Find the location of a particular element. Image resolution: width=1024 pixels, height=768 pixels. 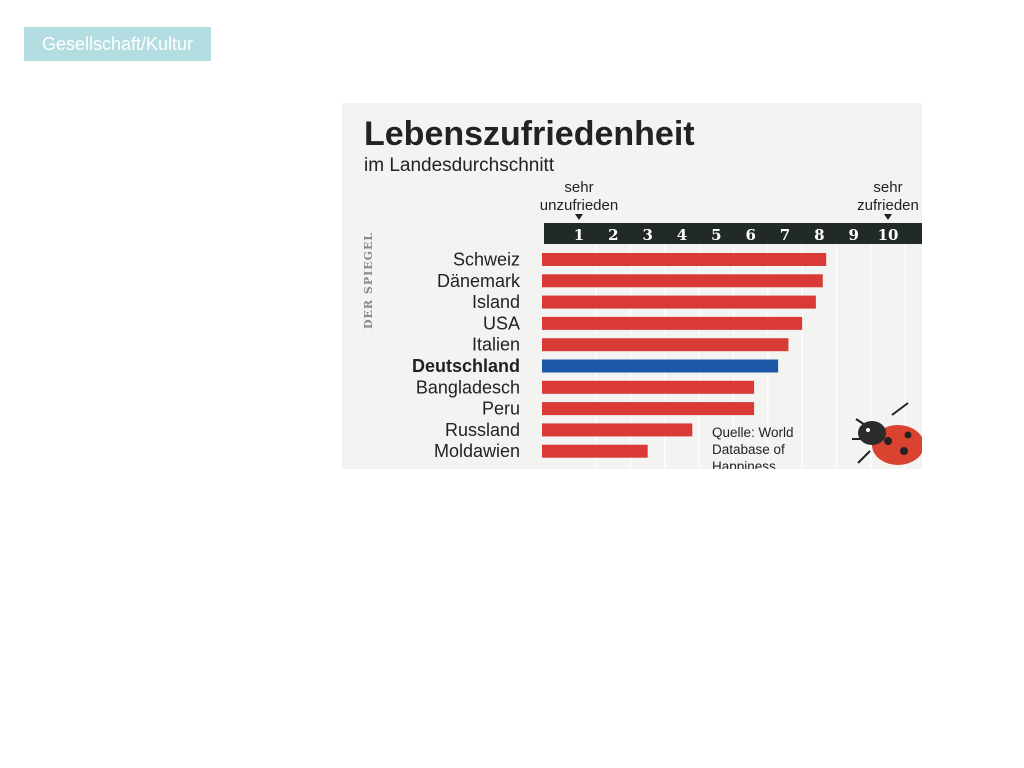

axis-high-label: sehr is located at coordinates (887, 187).